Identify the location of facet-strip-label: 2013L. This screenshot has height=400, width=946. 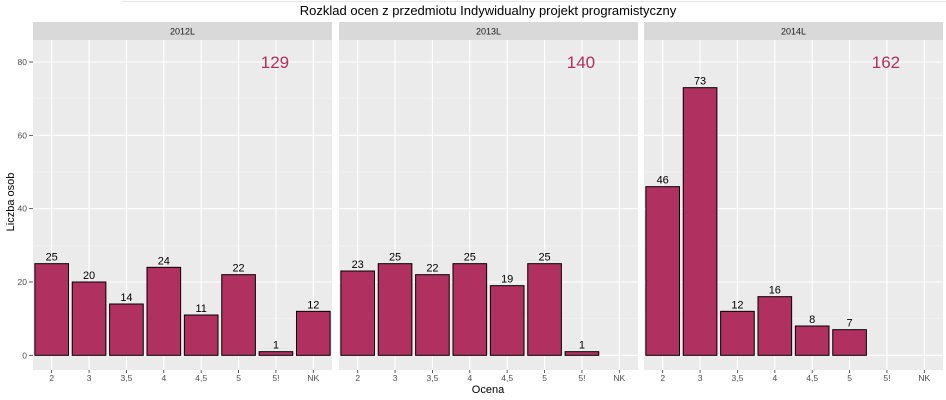
(488, 32).